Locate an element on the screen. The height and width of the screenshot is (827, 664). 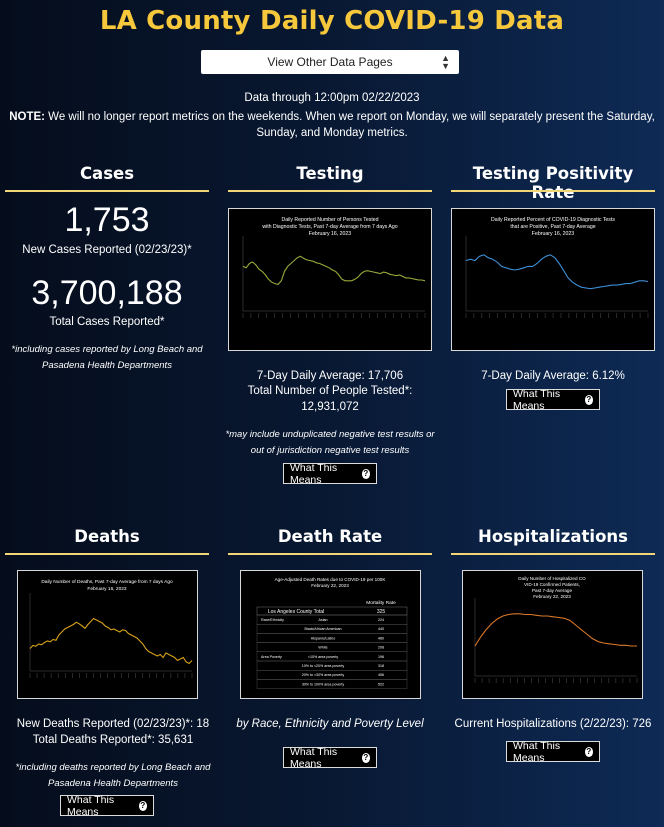
death-rate-row-value: 480 is located at coordinates (381, 638).